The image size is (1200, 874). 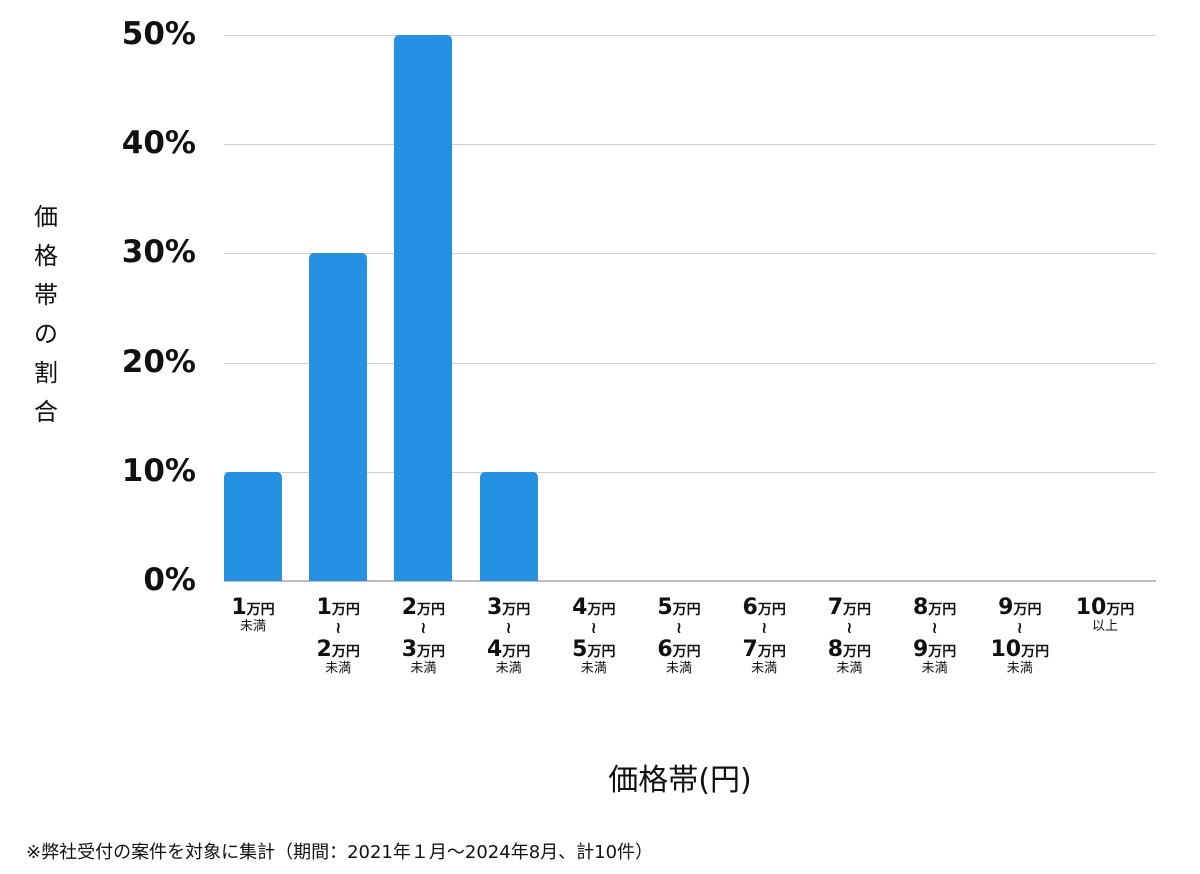 What do you see at coordinates (158, 252) in the screenshot?
I see `y-tick-label: 30%` at bounding box center [158, 252].